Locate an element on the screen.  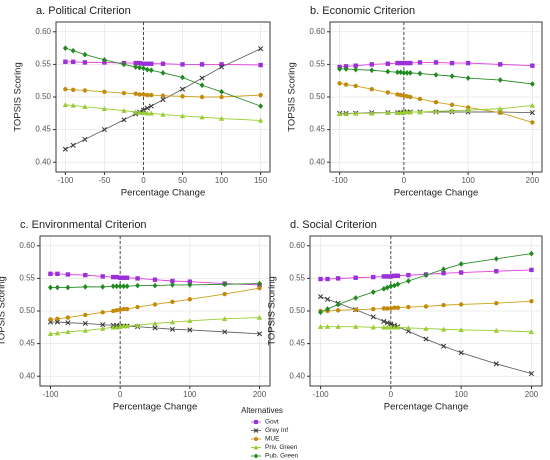
y-tick-label: 0.40 is located at coordinates (43, 161).